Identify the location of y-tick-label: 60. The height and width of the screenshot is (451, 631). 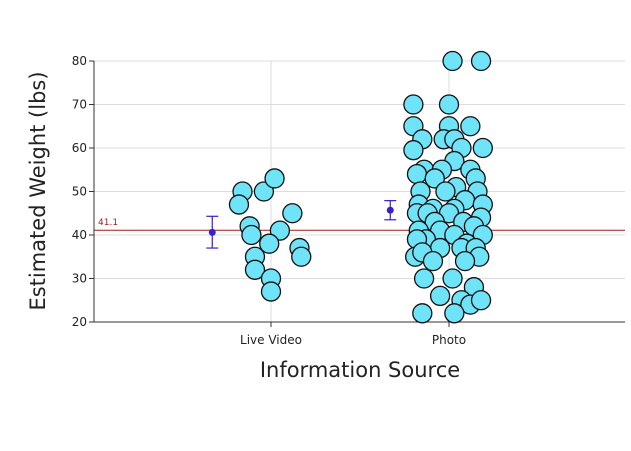
(79, 148).